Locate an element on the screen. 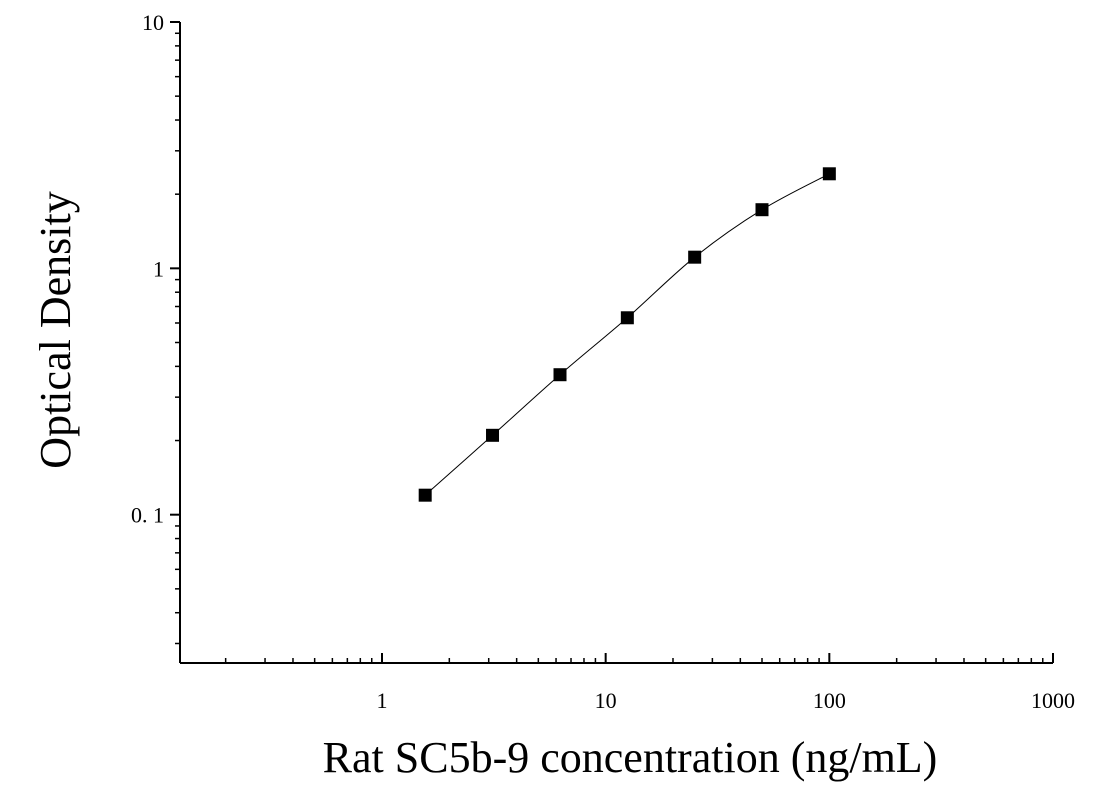  y-axis-title: Optical Density is located at coordinates (55, 329).